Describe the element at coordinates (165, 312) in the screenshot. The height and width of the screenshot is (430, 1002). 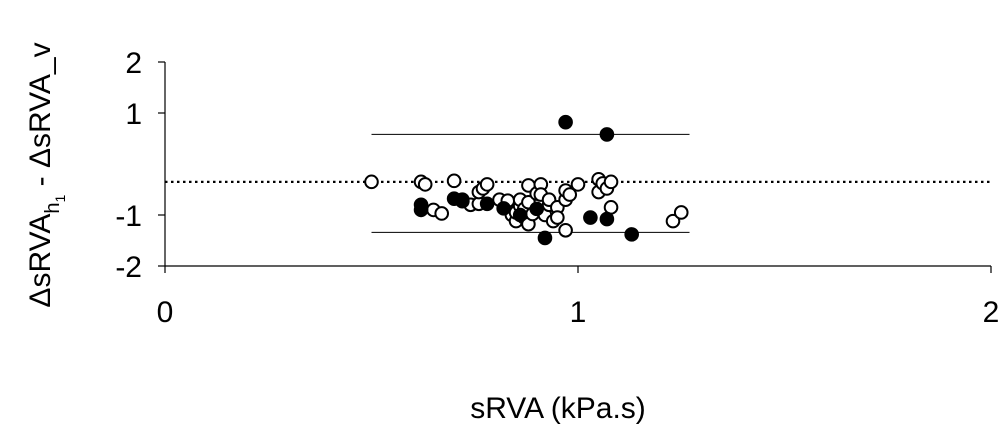
I see `x-tick-label: 0` at that location.